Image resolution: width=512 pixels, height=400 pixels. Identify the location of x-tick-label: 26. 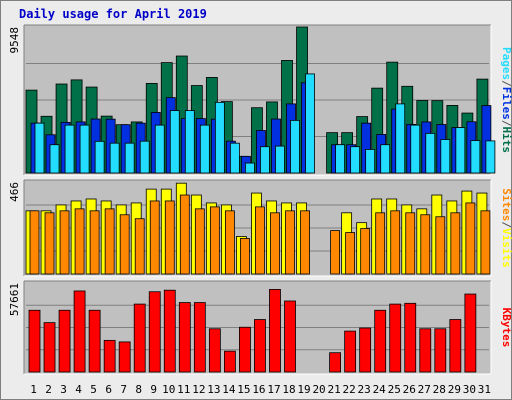
(409, 389).